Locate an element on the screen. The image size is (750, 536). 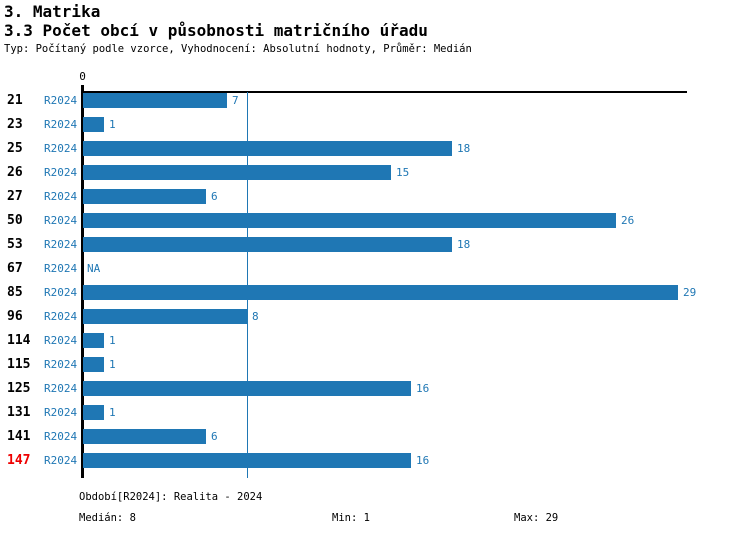
page-title: 3. Matrika is located at coordinates (52, 11).